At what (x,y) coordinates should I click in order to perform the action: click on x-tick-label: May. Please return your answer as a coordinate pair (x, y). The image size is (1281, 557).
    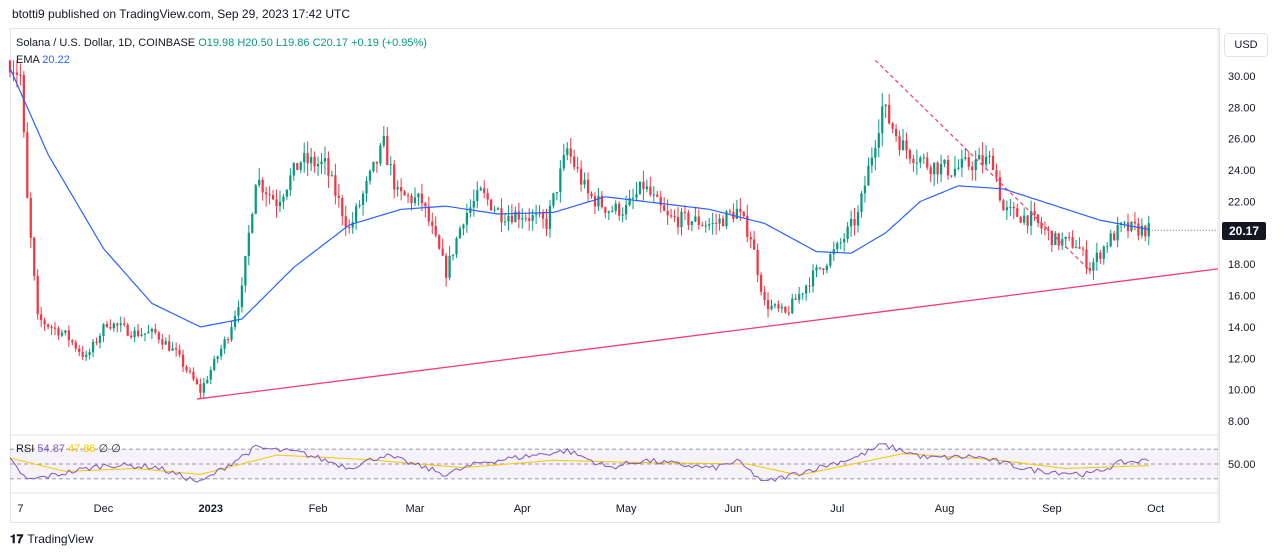
    Looking at the image, I should click on (626, 509).